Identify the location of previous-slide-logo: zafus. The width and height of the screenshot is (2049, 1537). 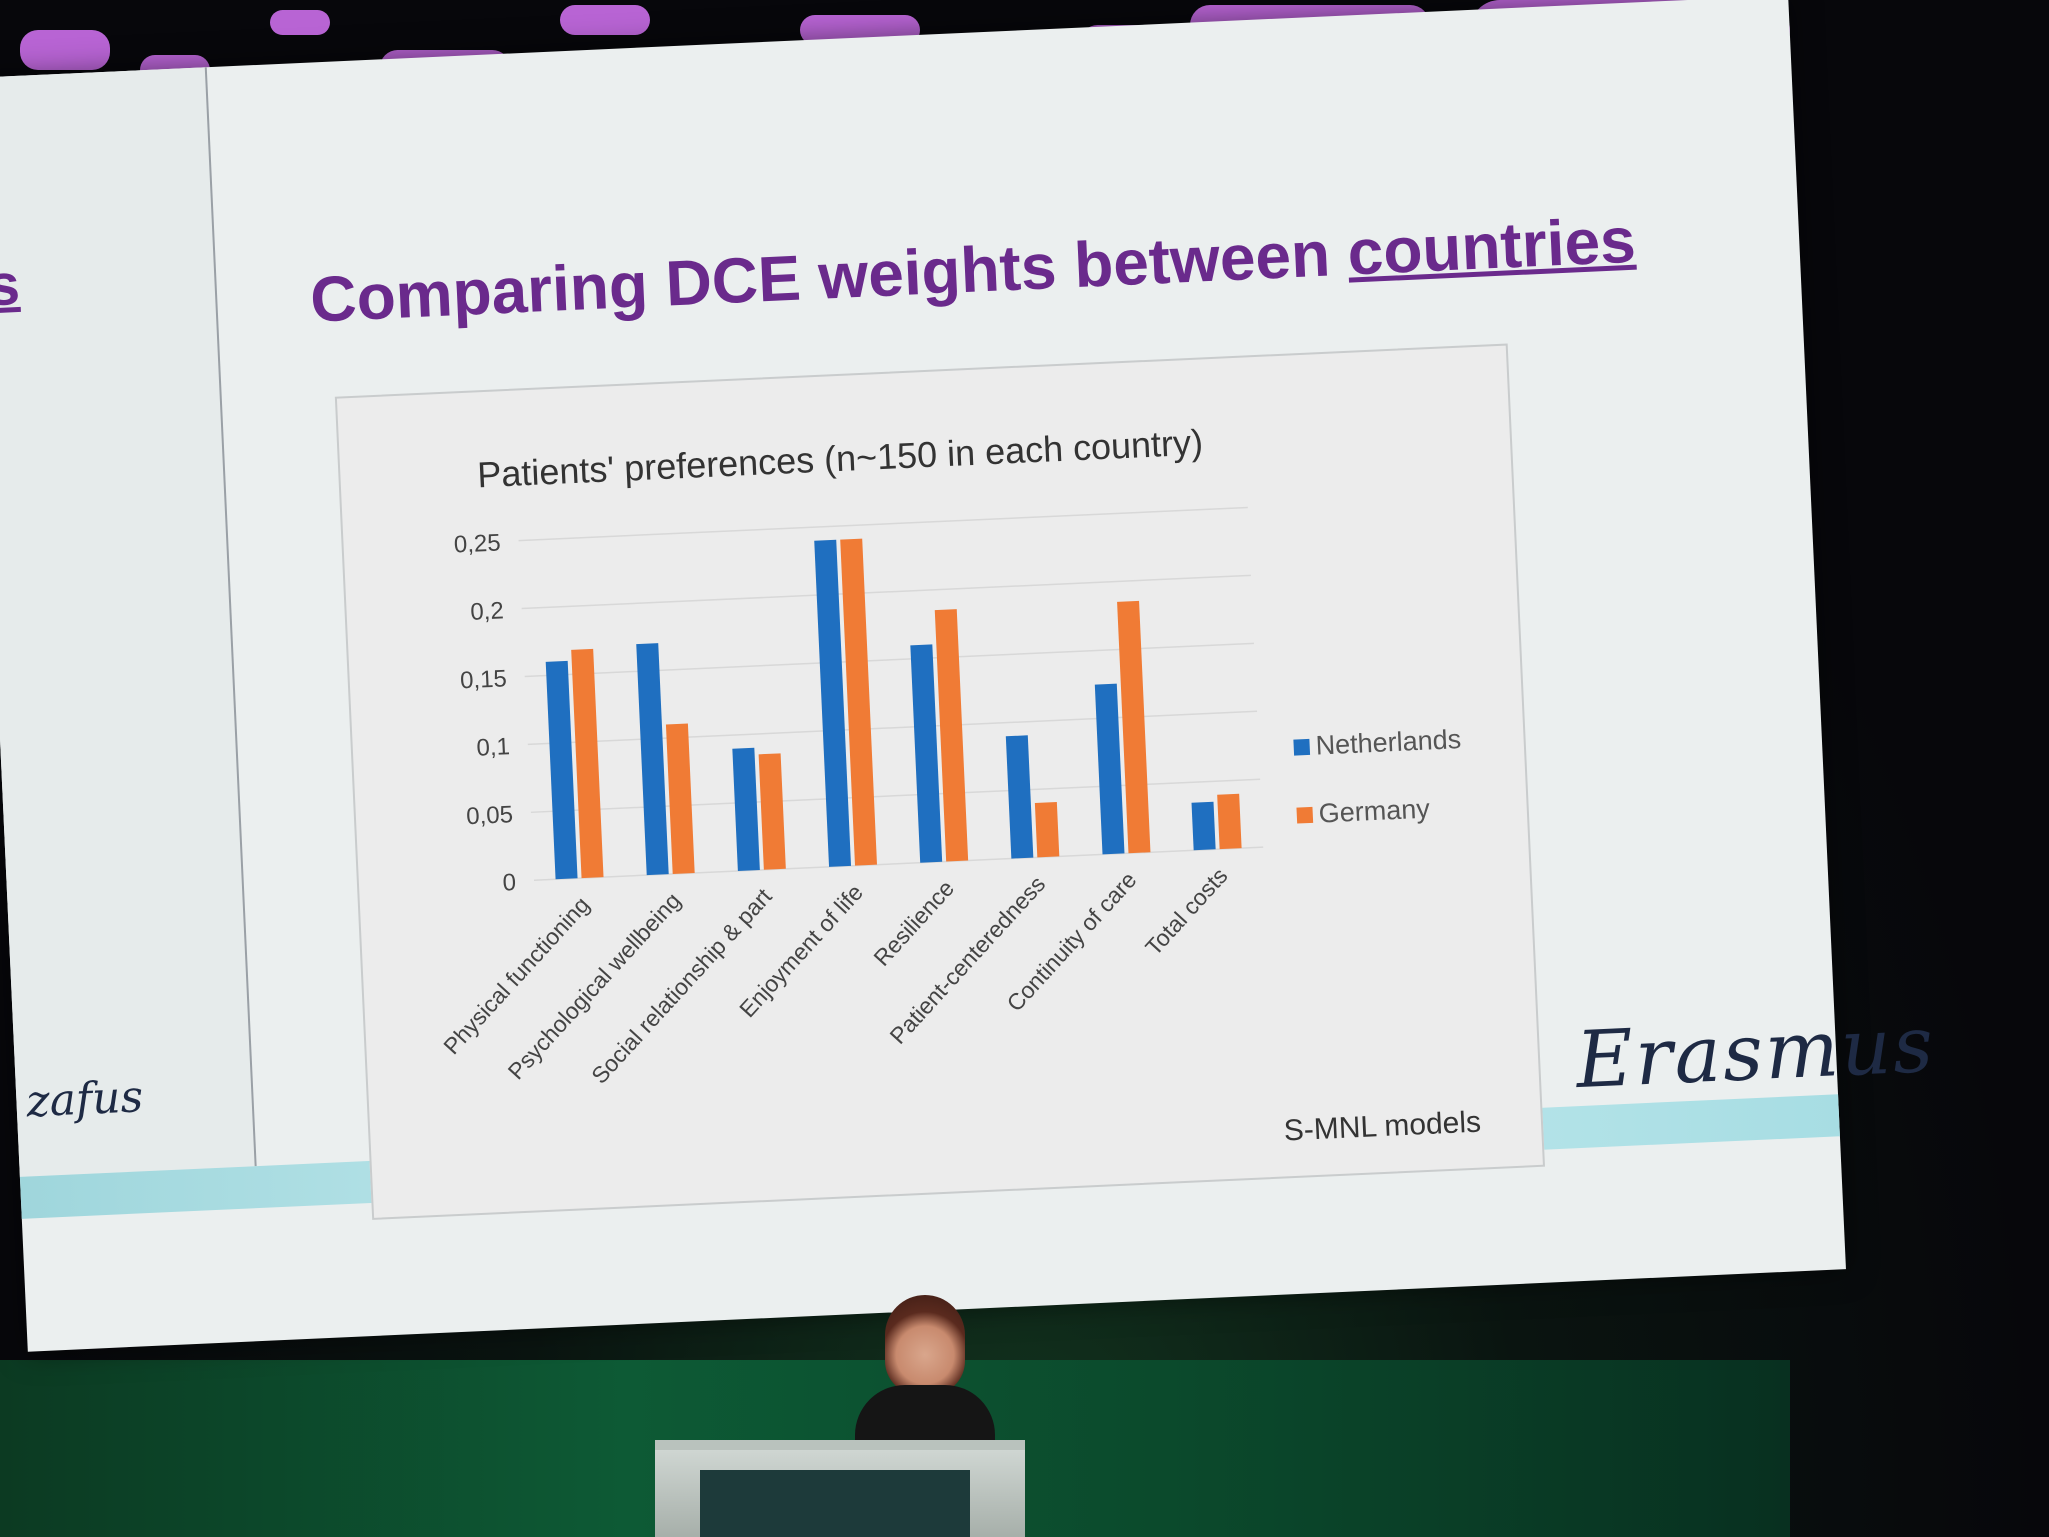
(85, 1099).